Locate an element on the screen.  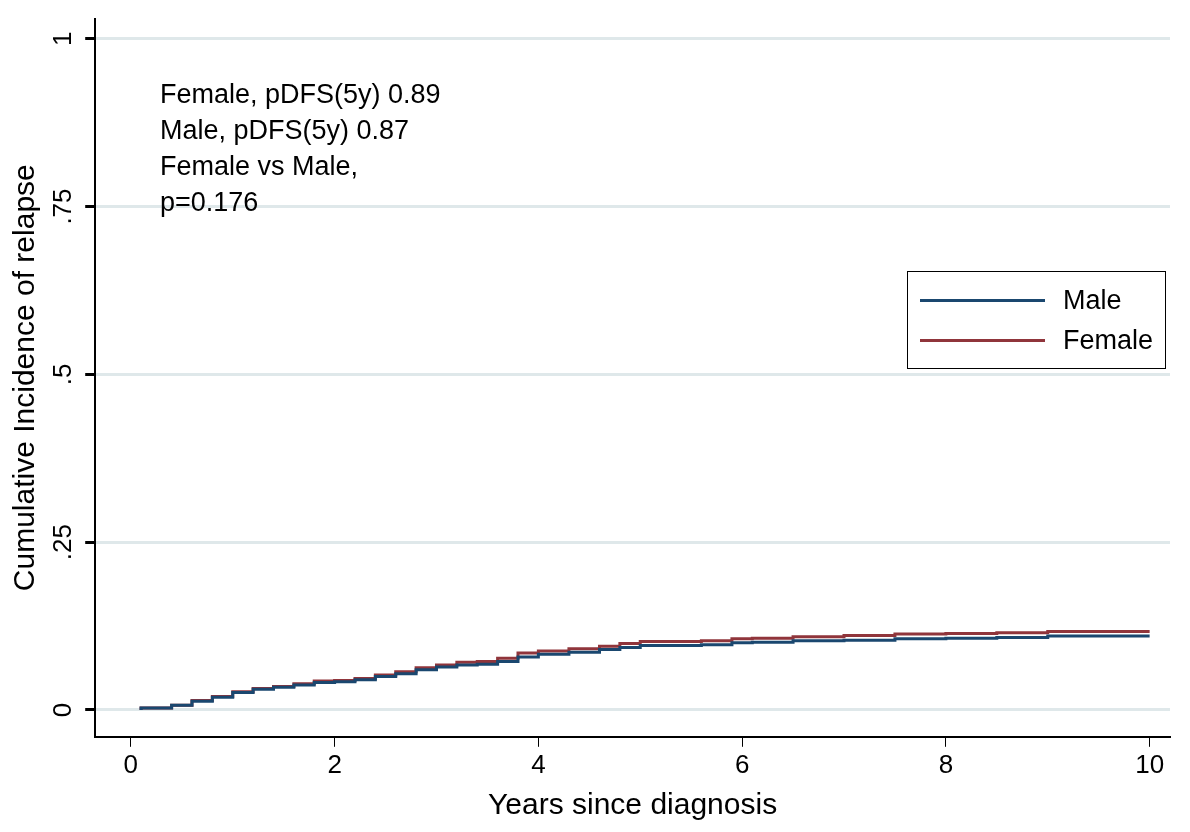
annotation: Female vs Male, is located at coordinates (260, 166).